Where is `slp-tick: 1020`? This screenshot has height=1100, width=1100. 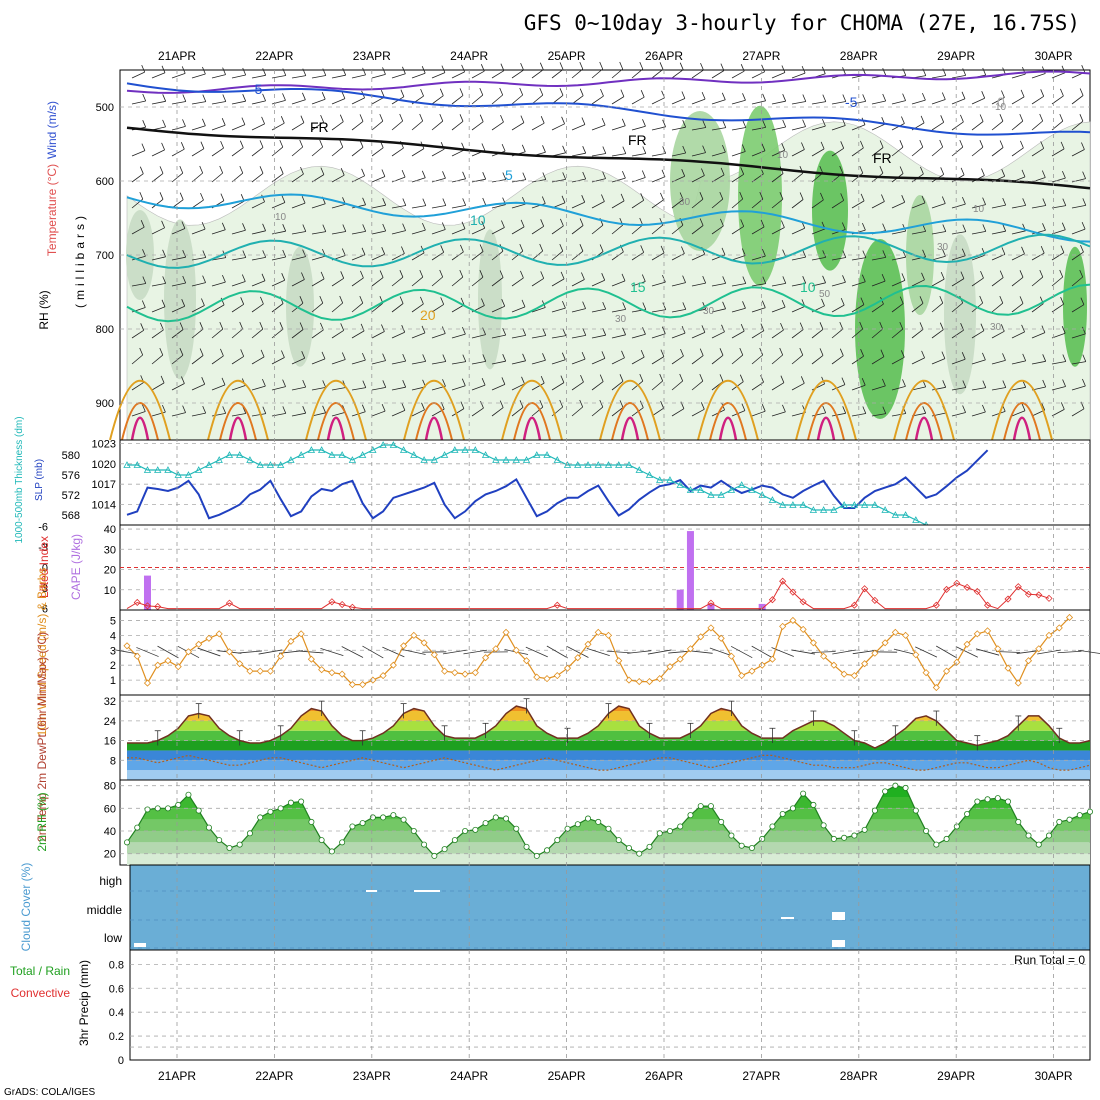 slp-tick: 1020 is located at coordinates (104, 465).